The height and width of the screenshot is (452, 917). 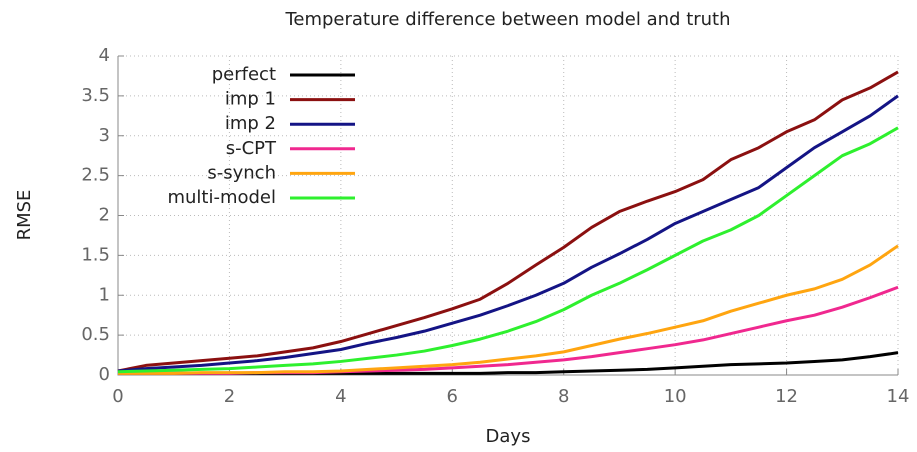 What do you see at coordinates (95, 175) in the screenshot?
I see `y-tick-label: 2.5` at bounding box center [95, 175].